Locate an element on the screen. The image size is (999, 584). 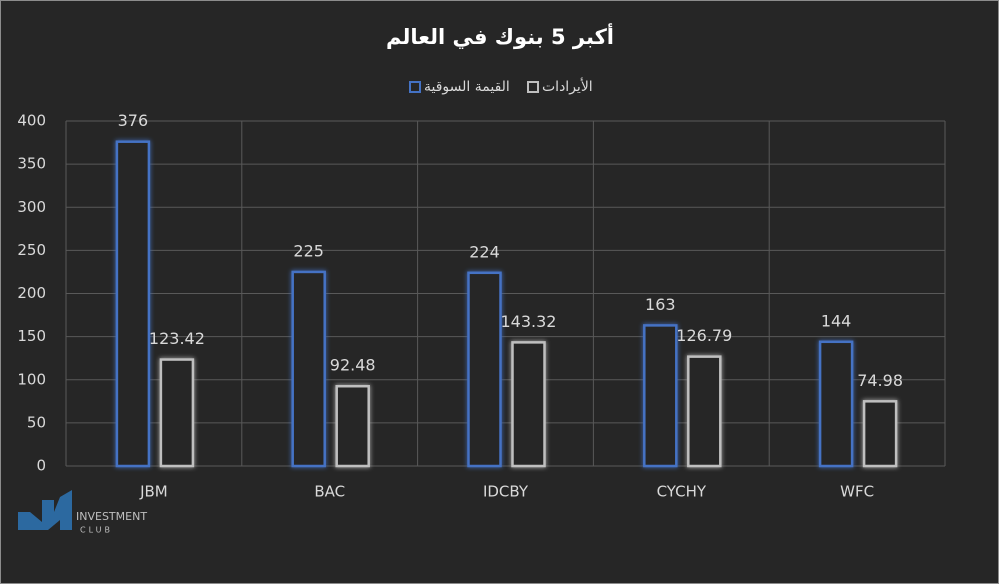
legend-label: الأيرادات is located at coordinates (567, 86).